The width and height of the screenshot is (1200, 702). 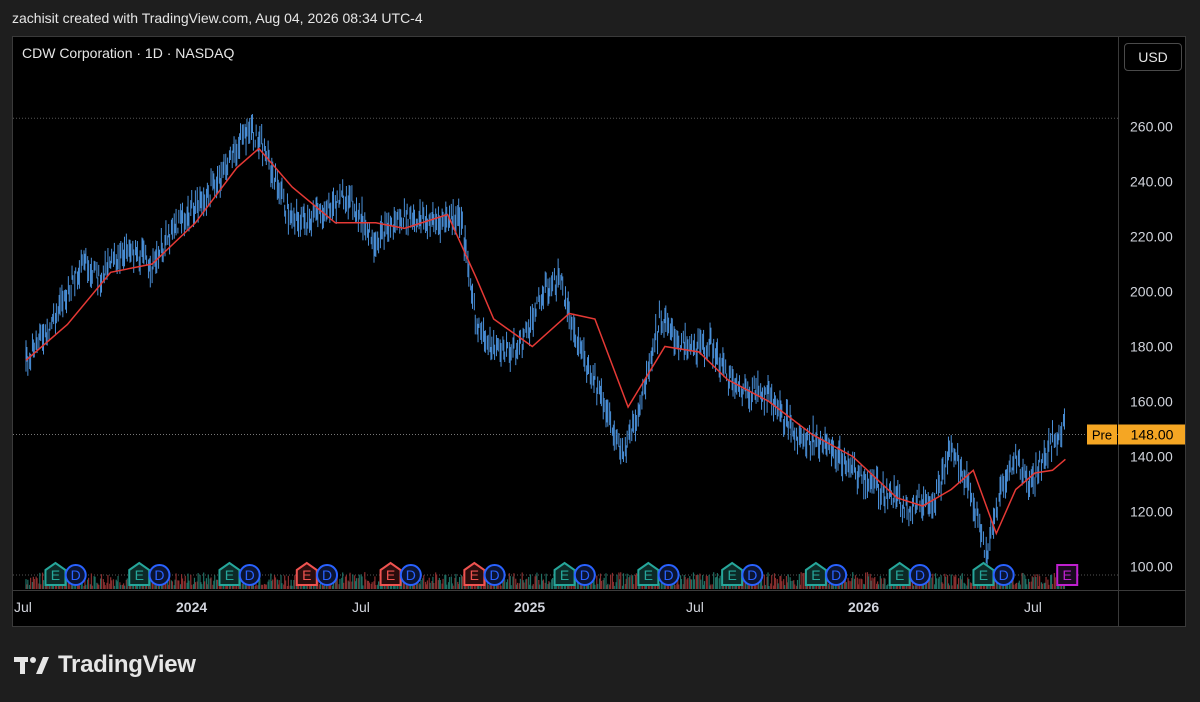 What do you see at coordinates (1153, 57) in the screenshot?
I see `currency-button: USD` at bounding box center [1153, 57].